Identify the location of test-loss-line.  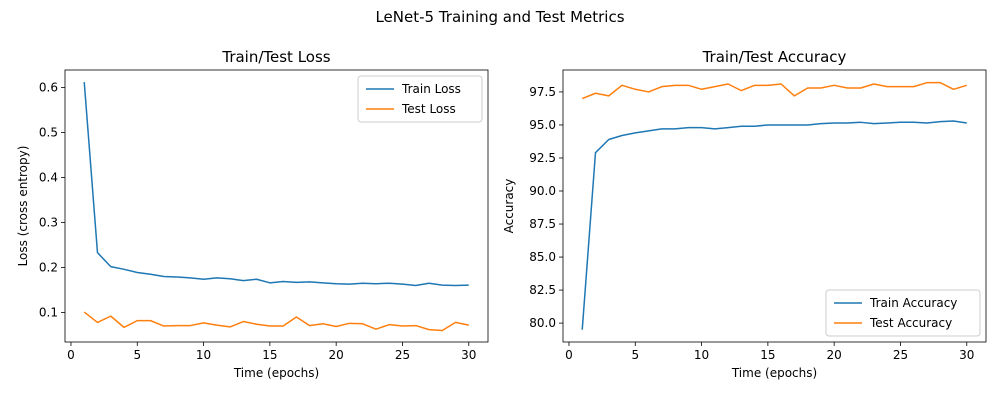
(276, 321).